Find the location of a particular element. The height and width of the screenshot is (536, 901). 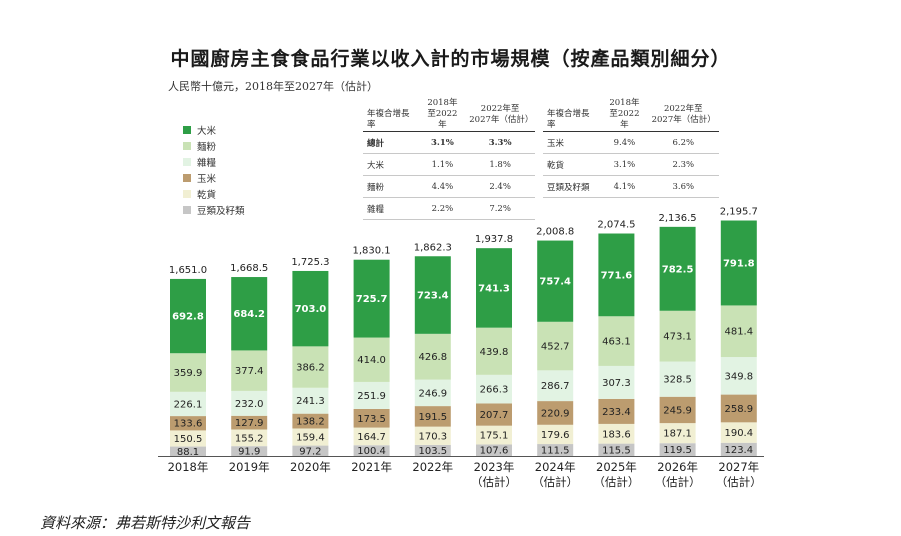

x-tick-label: 2025年 is located at coordinates (616, 467).